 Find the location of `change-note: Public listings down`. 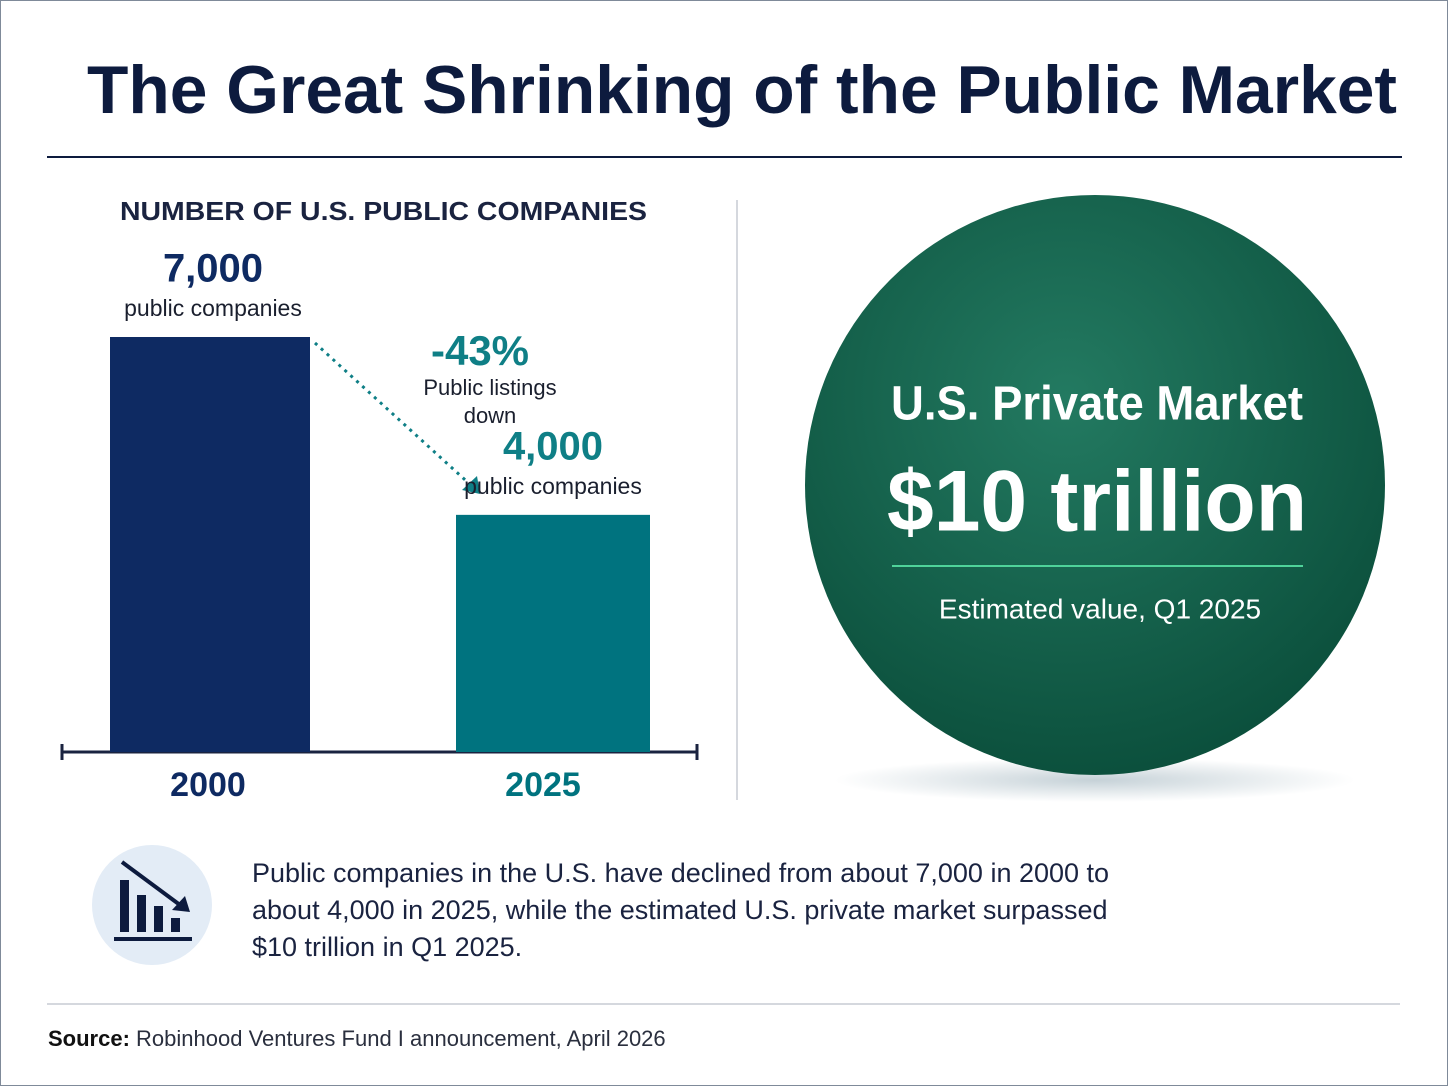

change-note: Public listings down is located at coordinates (490, 401).